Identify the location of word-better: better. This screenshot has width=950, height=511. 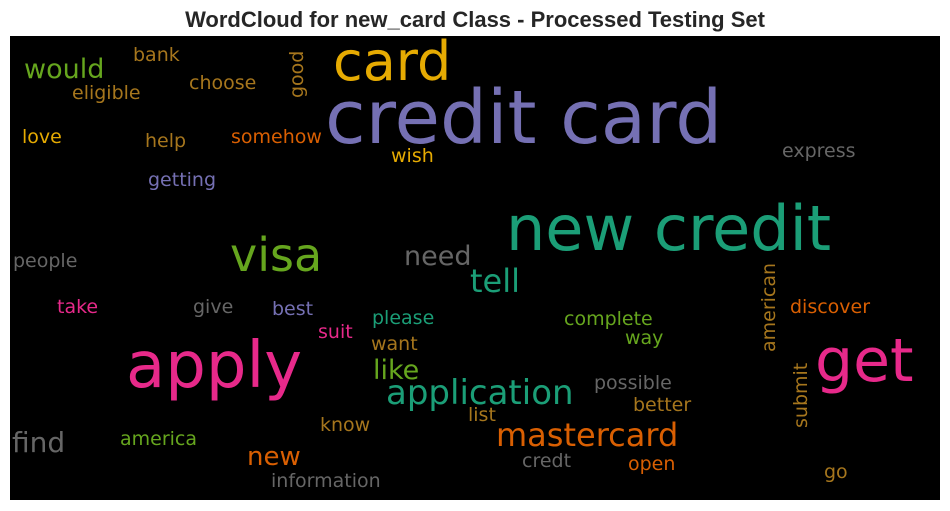
(662, 405).